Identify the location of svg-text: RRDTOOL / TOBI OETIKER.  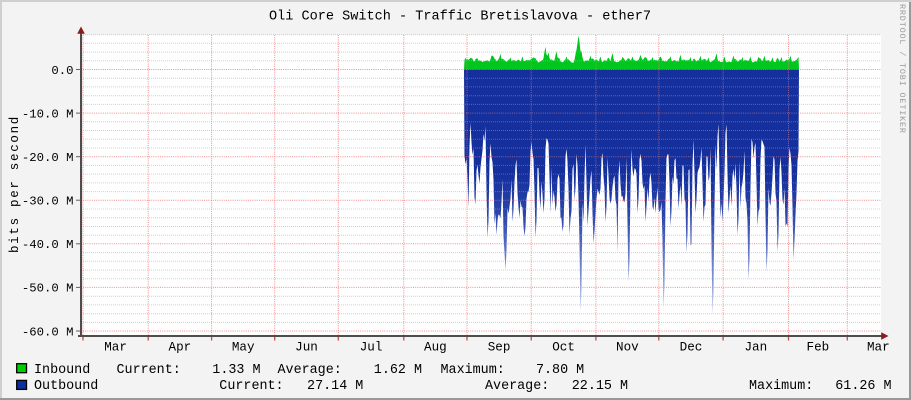
(902, 69).